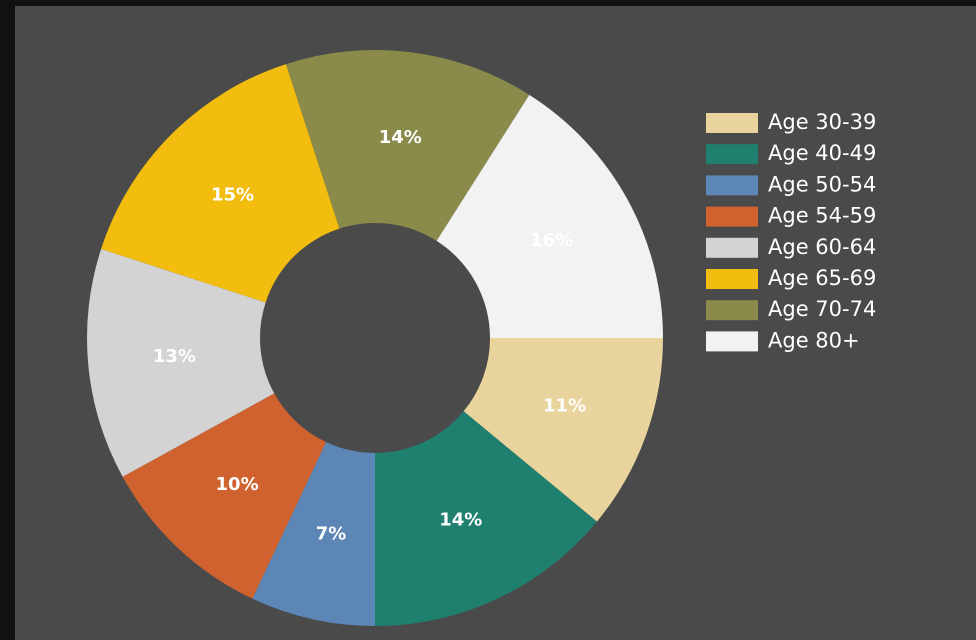 The width and height of the screenshot is (976, 640). Describe the element at coordinates (822, 309) in the screenshot. I see `legend-label: Age 70-74` at that location.